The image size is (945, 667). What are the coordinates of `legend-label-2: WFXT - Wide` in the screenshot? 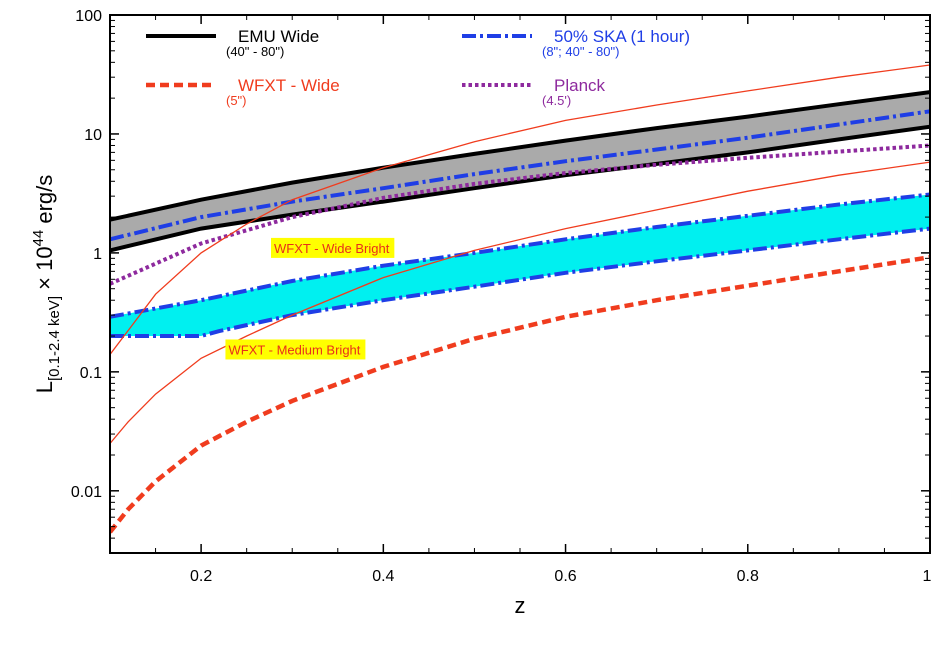 It's located at (289, 85).